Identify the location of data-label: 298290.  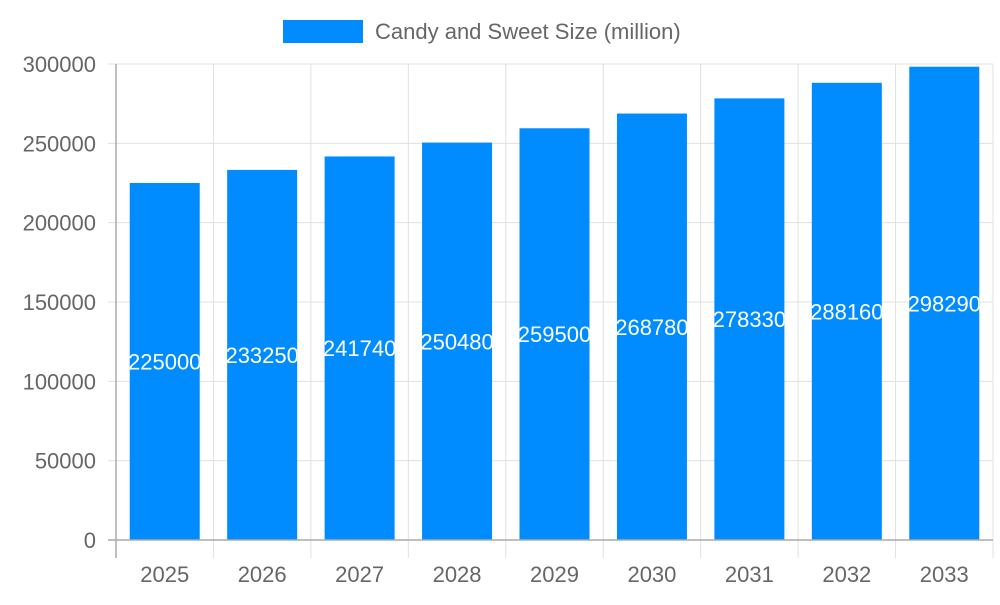
(944, 303).